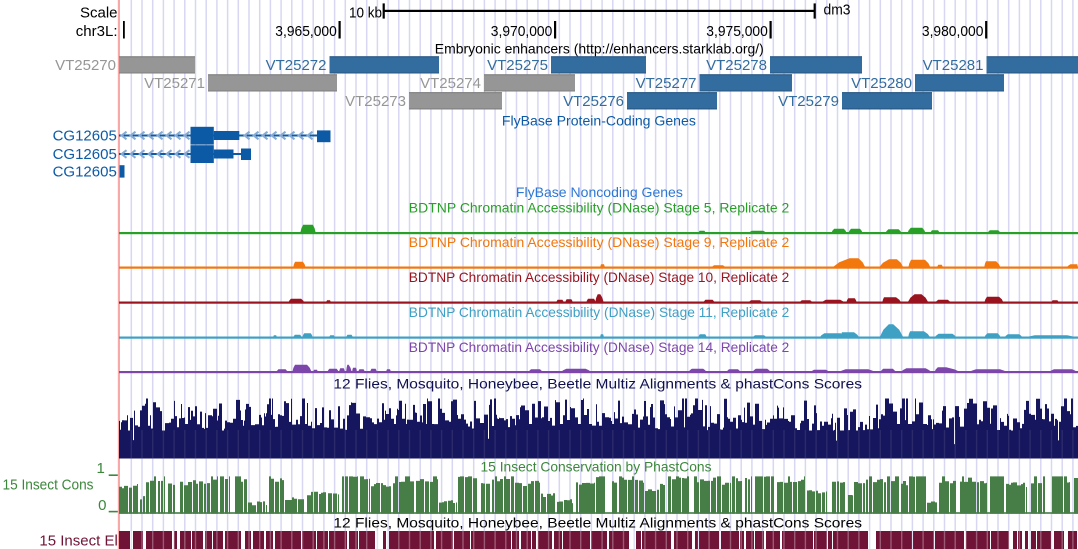  What do you see at coordinates (306, 31) in the screenshot?
I see `svg-text: 3,965,000` at bounding box center [306, 31].